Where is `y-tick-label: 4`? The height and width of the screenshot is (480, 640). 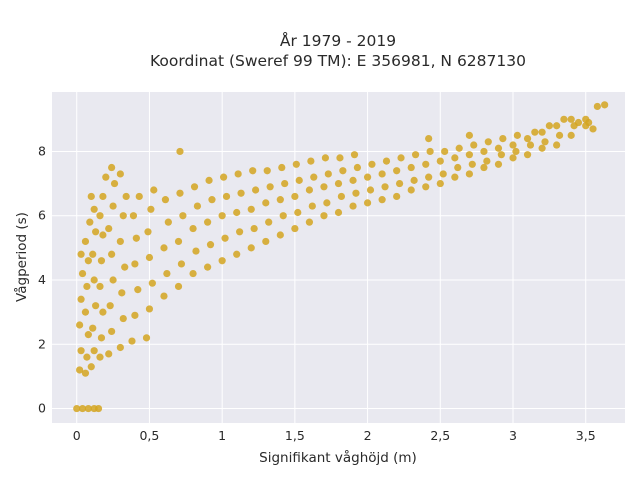
y-tick-label: 4 is located at coordinates (42, 279).